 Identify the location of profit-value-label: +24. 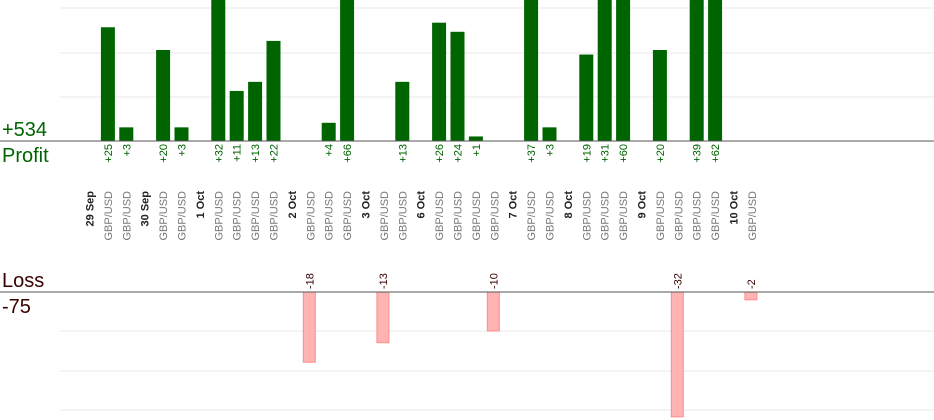
(459, 153).